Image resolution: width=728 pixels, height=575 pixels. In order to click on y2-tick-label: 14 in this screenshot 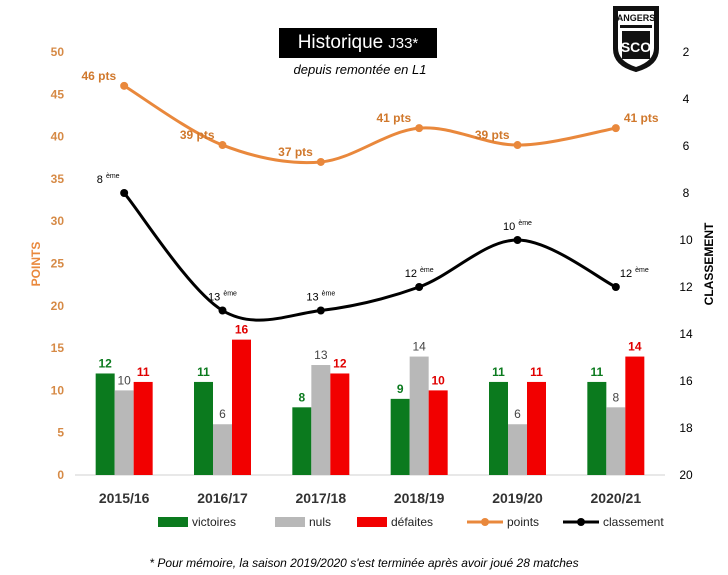, I will do `click(686, 334)`.